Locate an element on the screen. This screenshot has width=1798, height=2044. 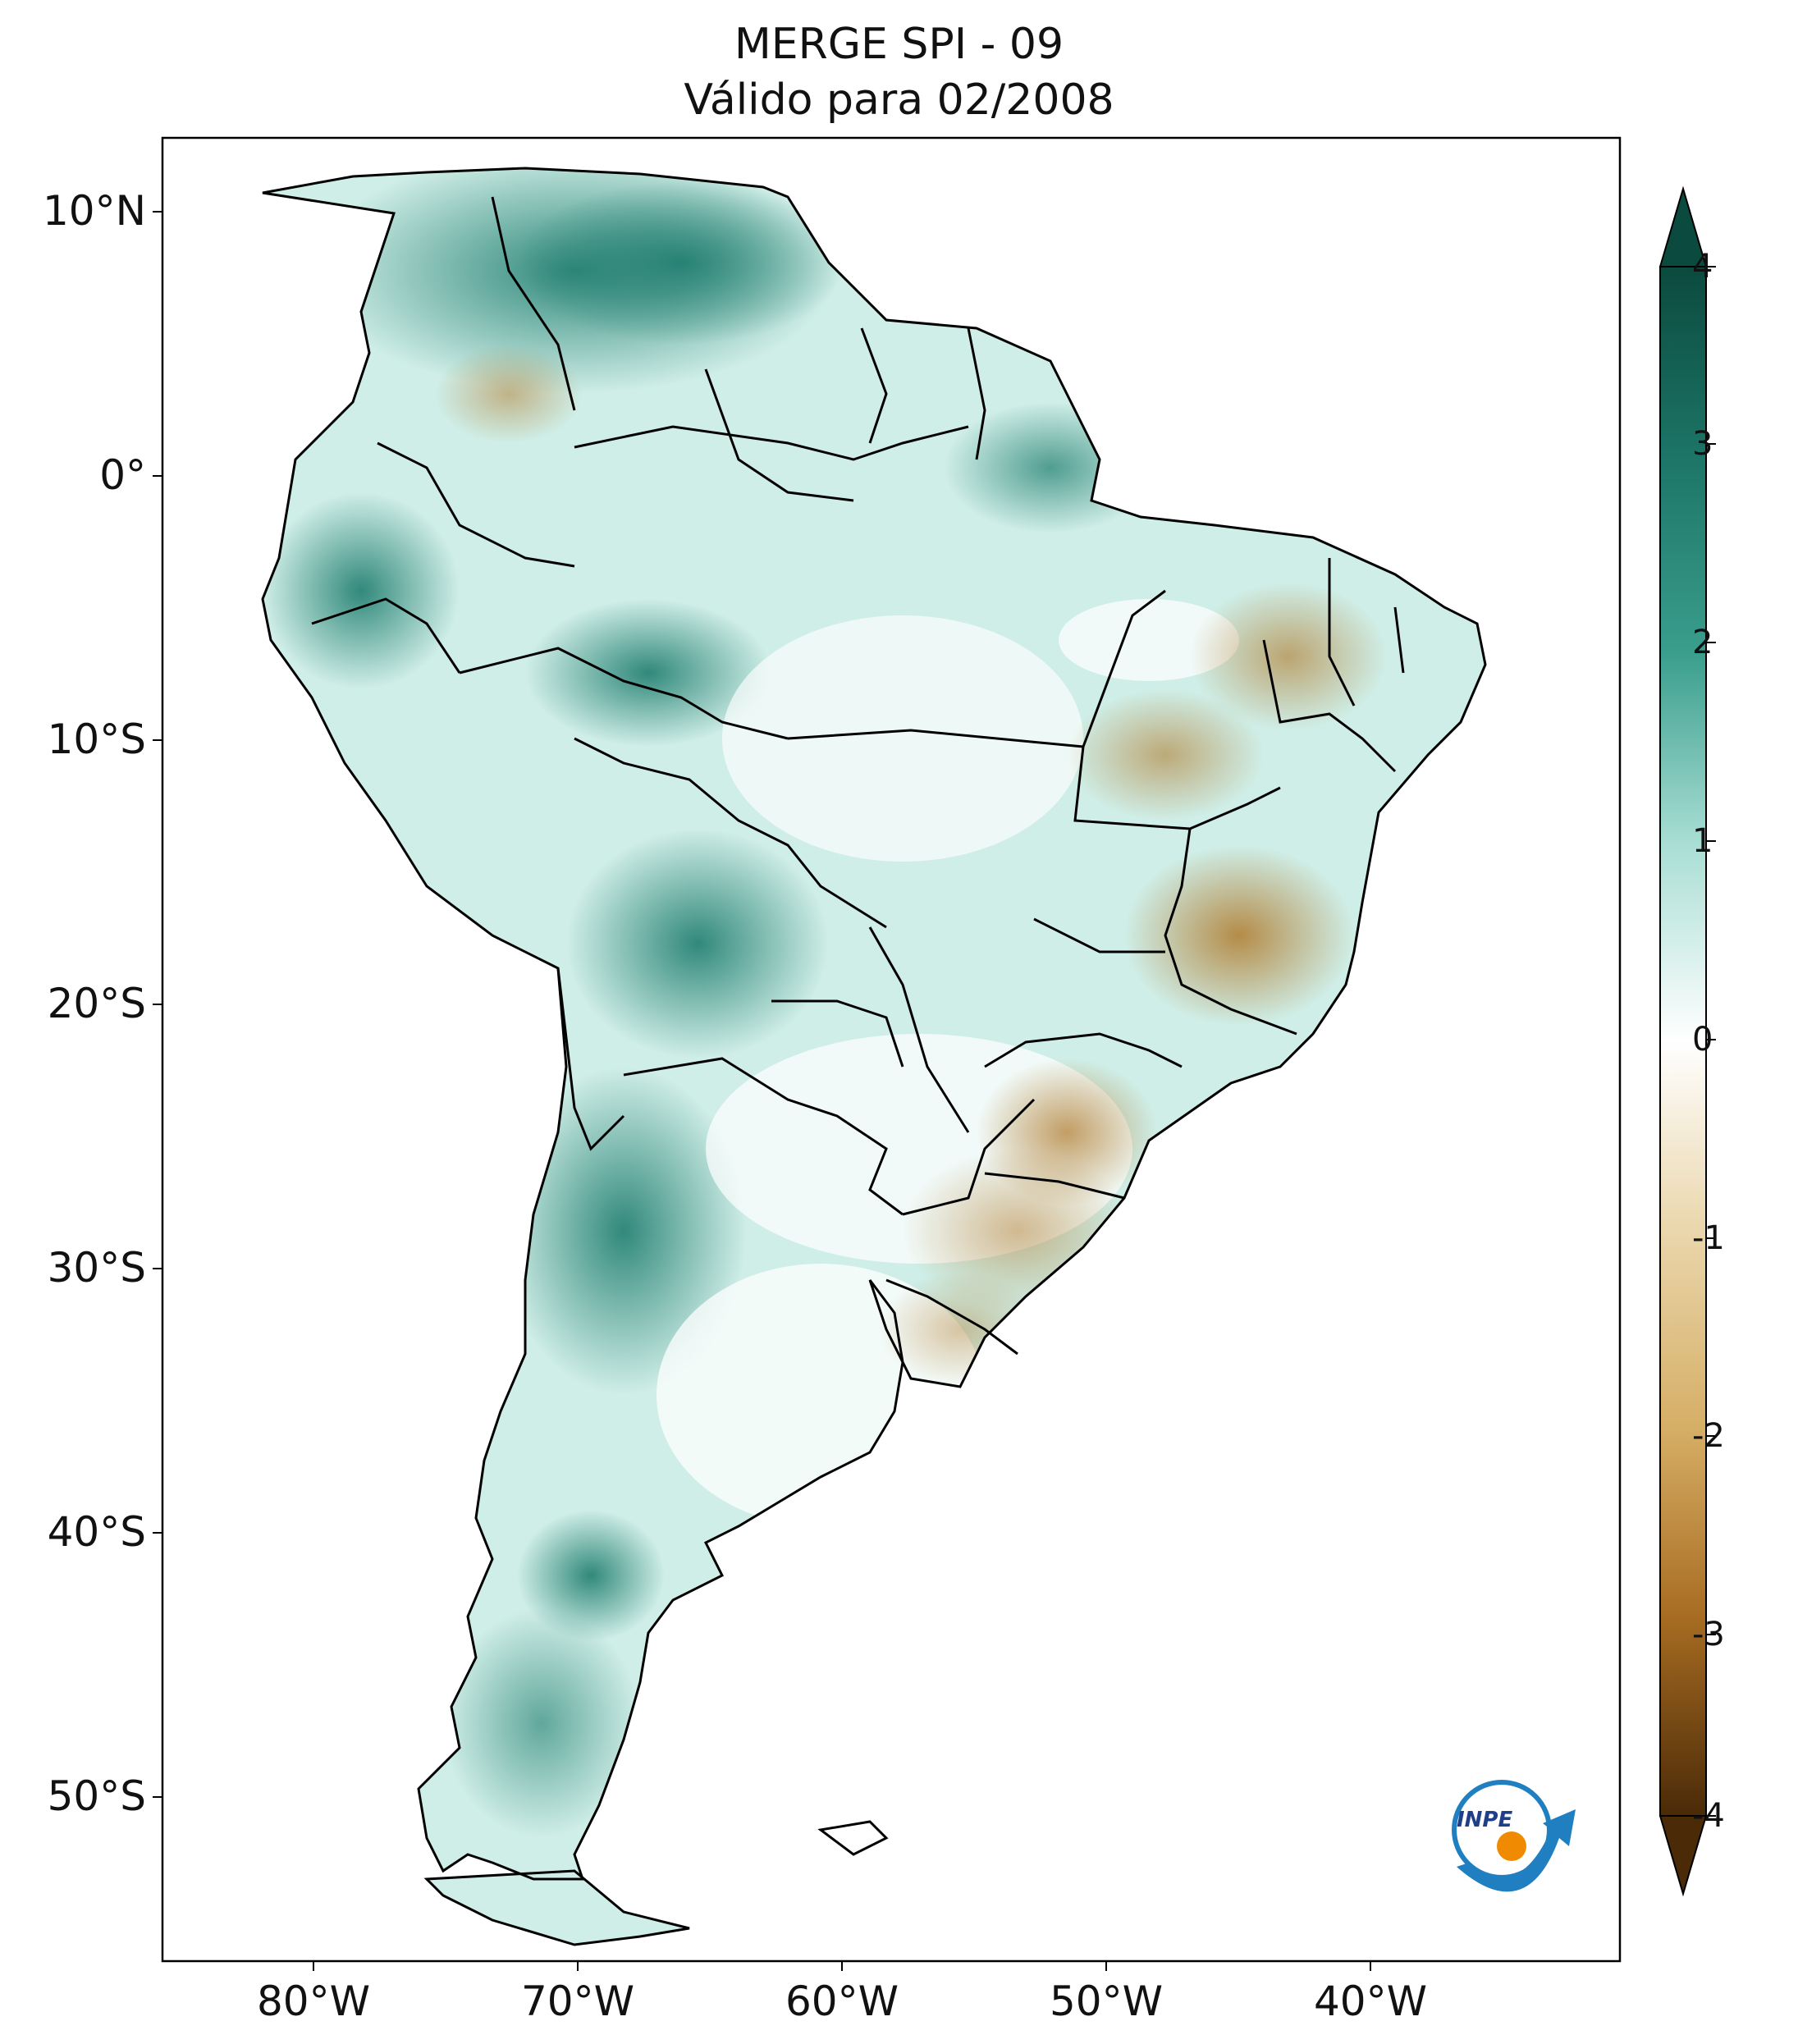
lat-label: 40°S is located at coordinates (96, 1532).